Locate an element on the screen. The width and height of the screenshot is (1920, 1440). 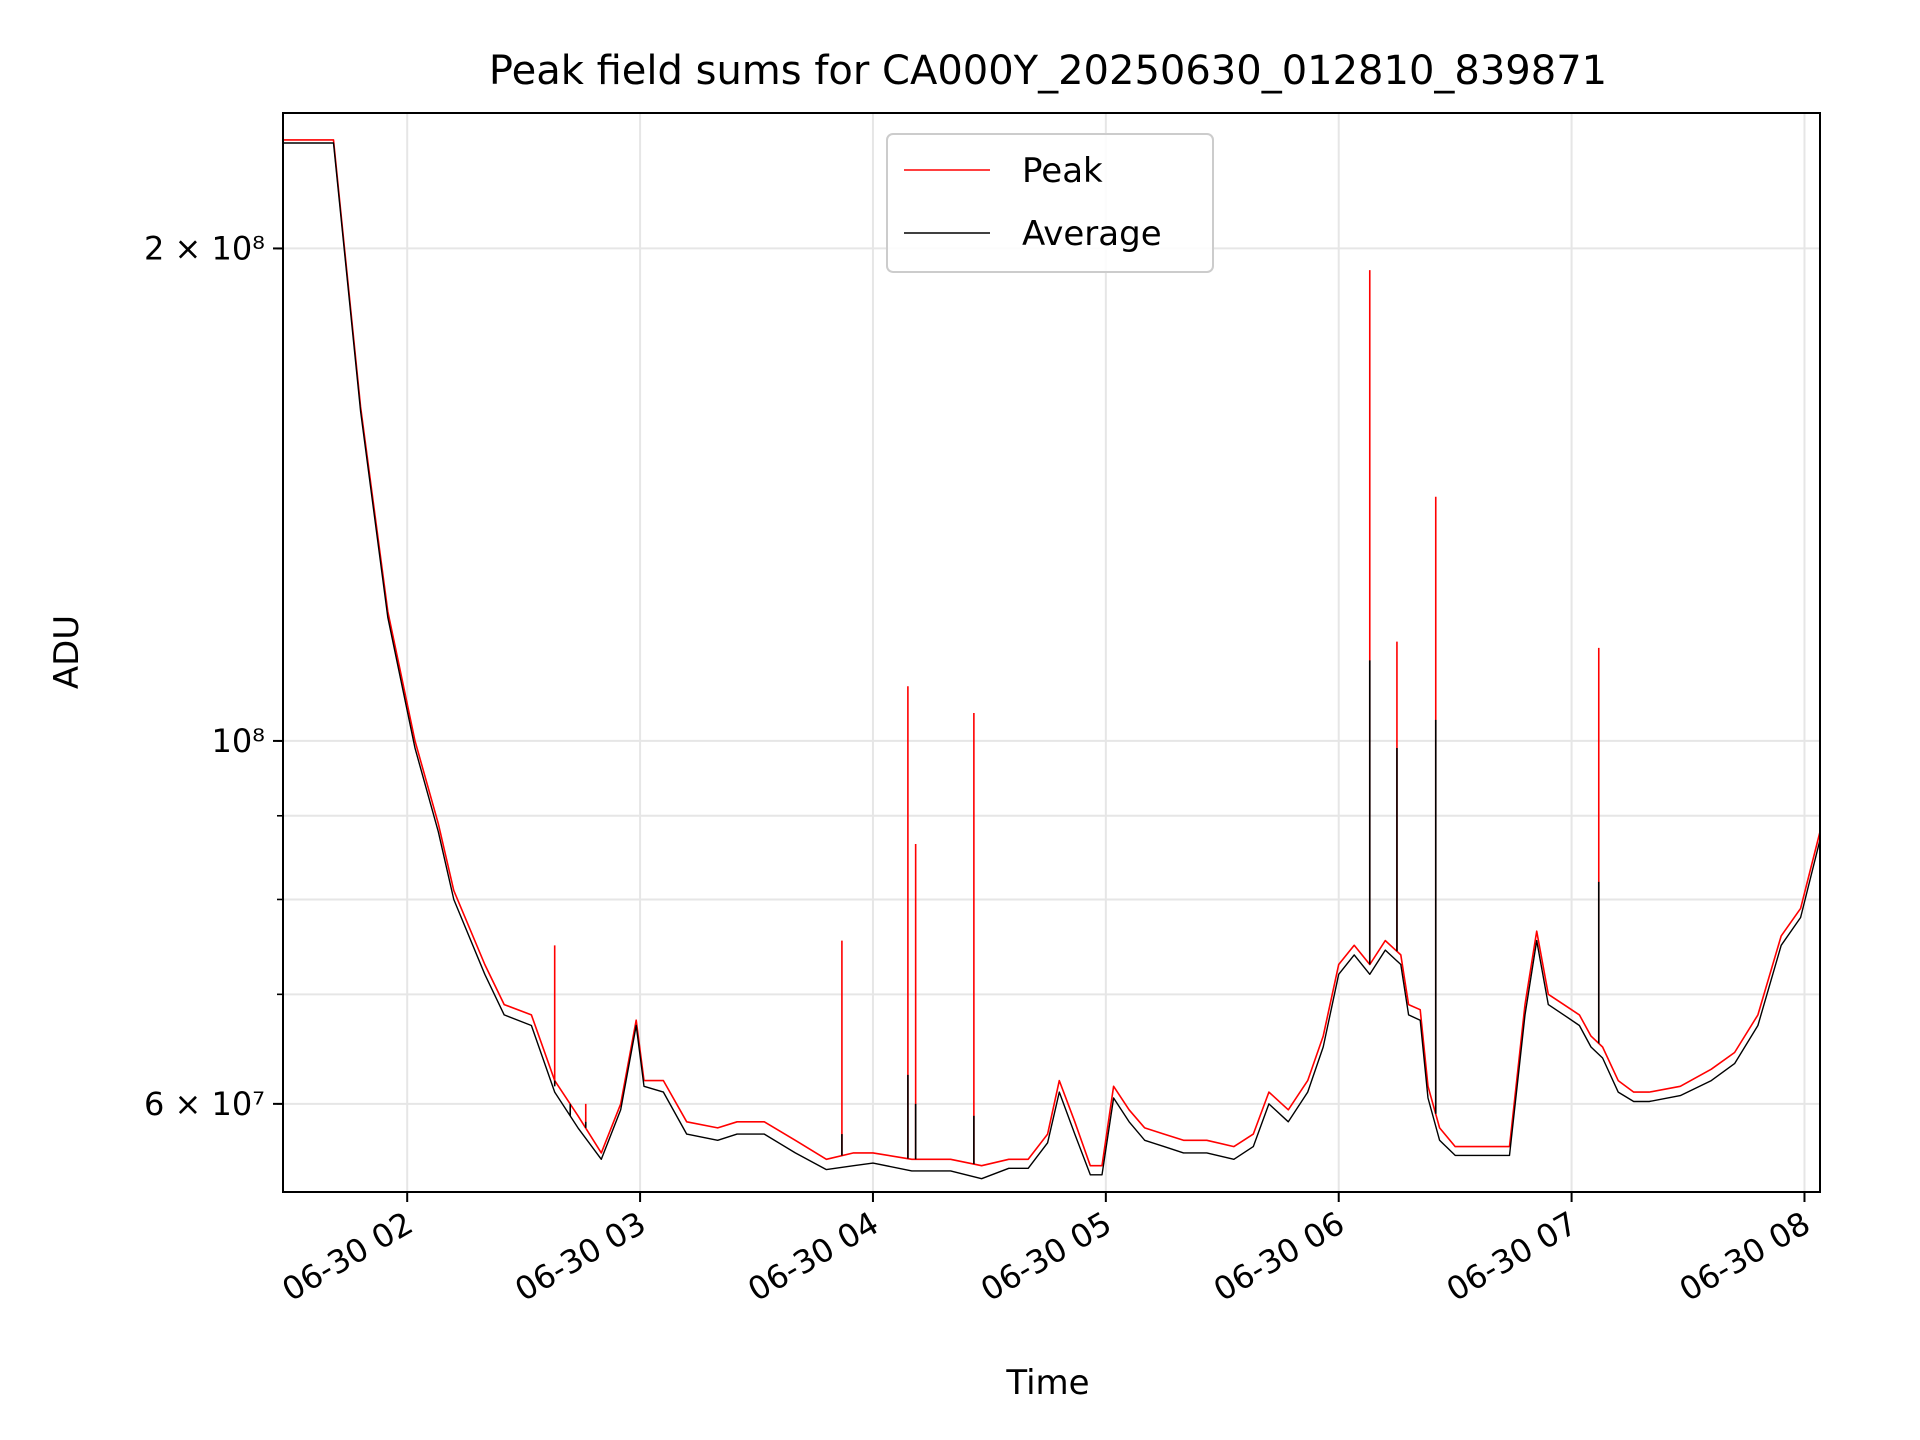
legend-frame is located at coordinates (1050, 203).